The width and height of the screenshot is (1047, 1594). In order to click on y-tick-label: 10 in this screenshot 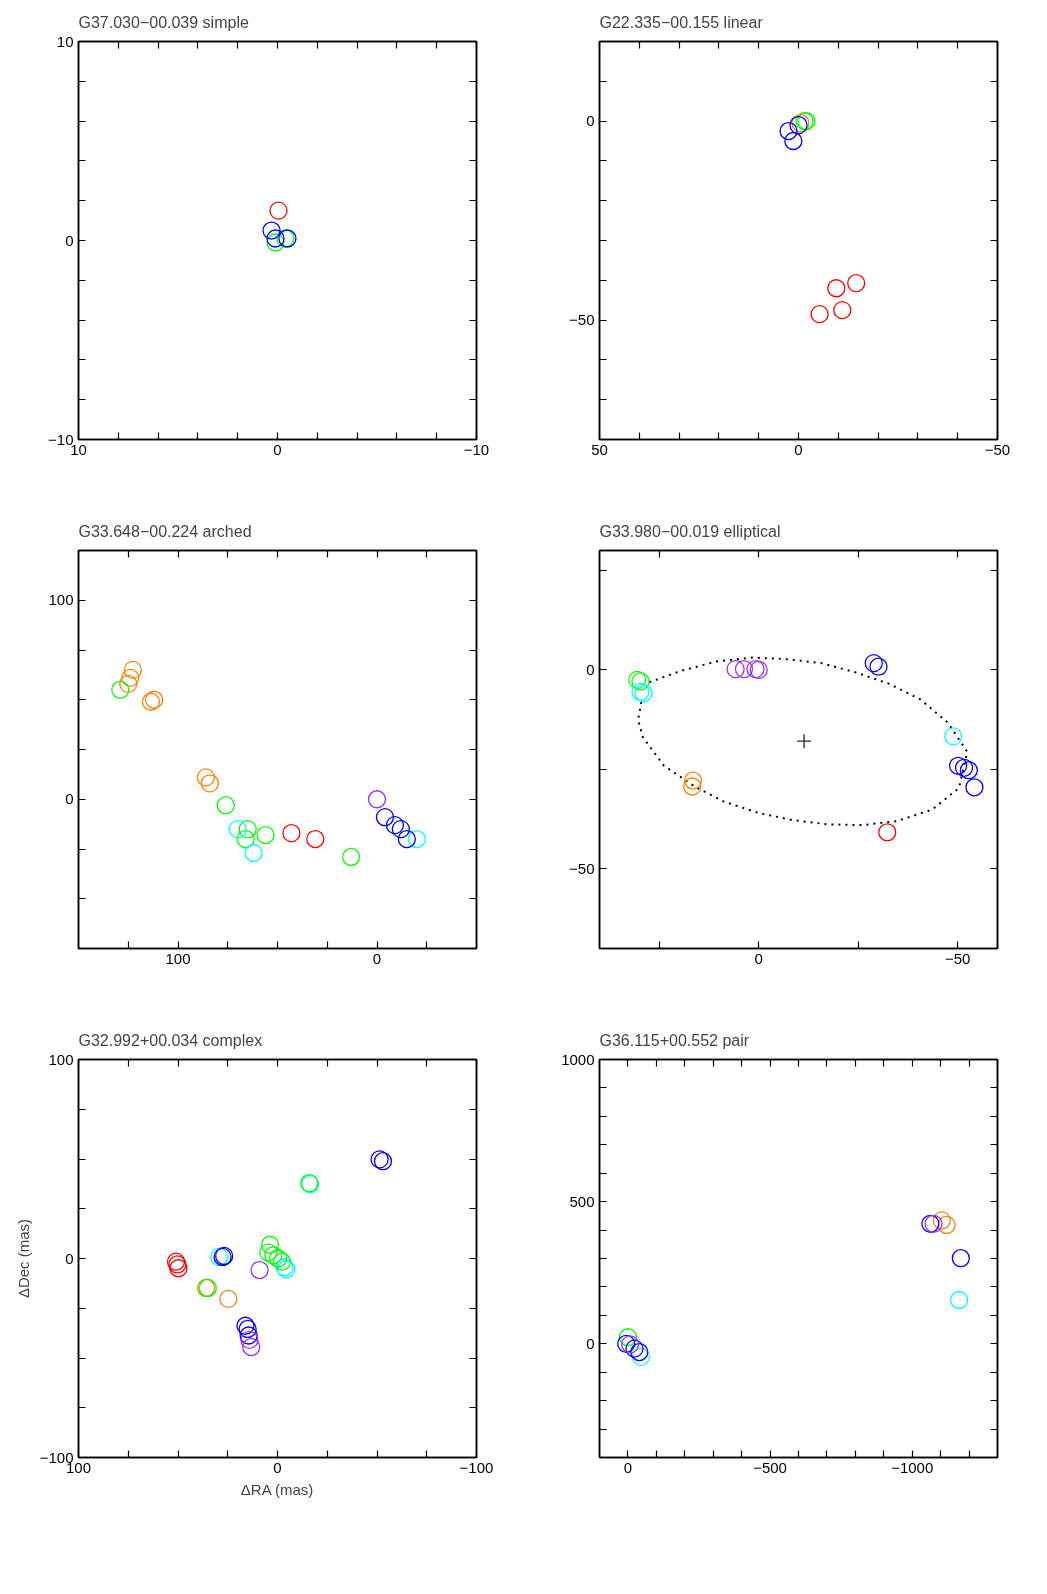, I will do `click(65, 41)`.